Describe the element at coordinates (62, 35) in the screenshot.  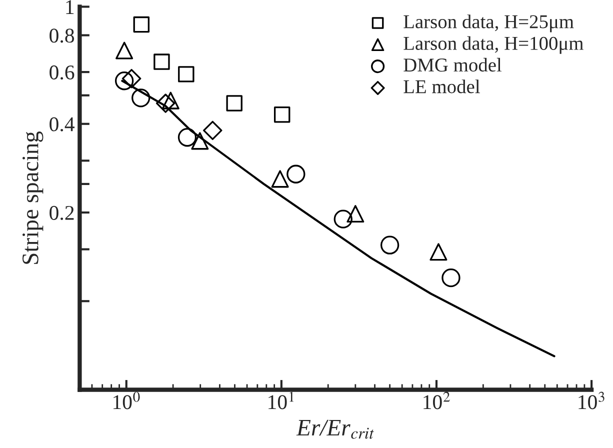
I see `y-tick-label: 0.8` at that location.